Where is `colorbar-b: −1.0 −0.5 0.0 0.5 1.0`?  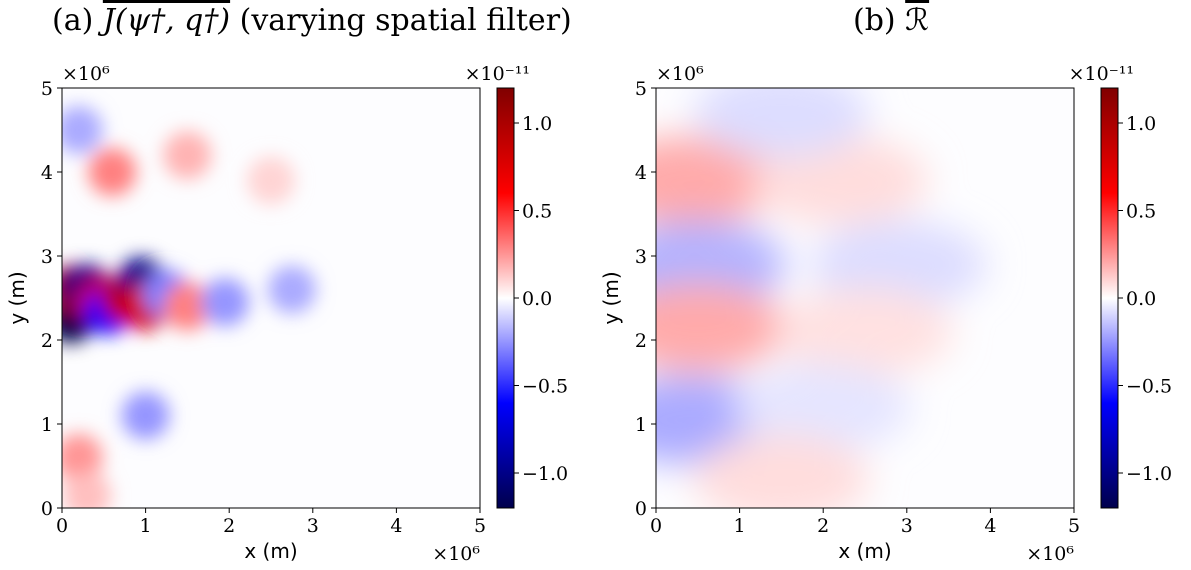 colorbar-b: −1.0 −0.5 0.0 0.5 1.0 is located at coordinates (1136, 298).